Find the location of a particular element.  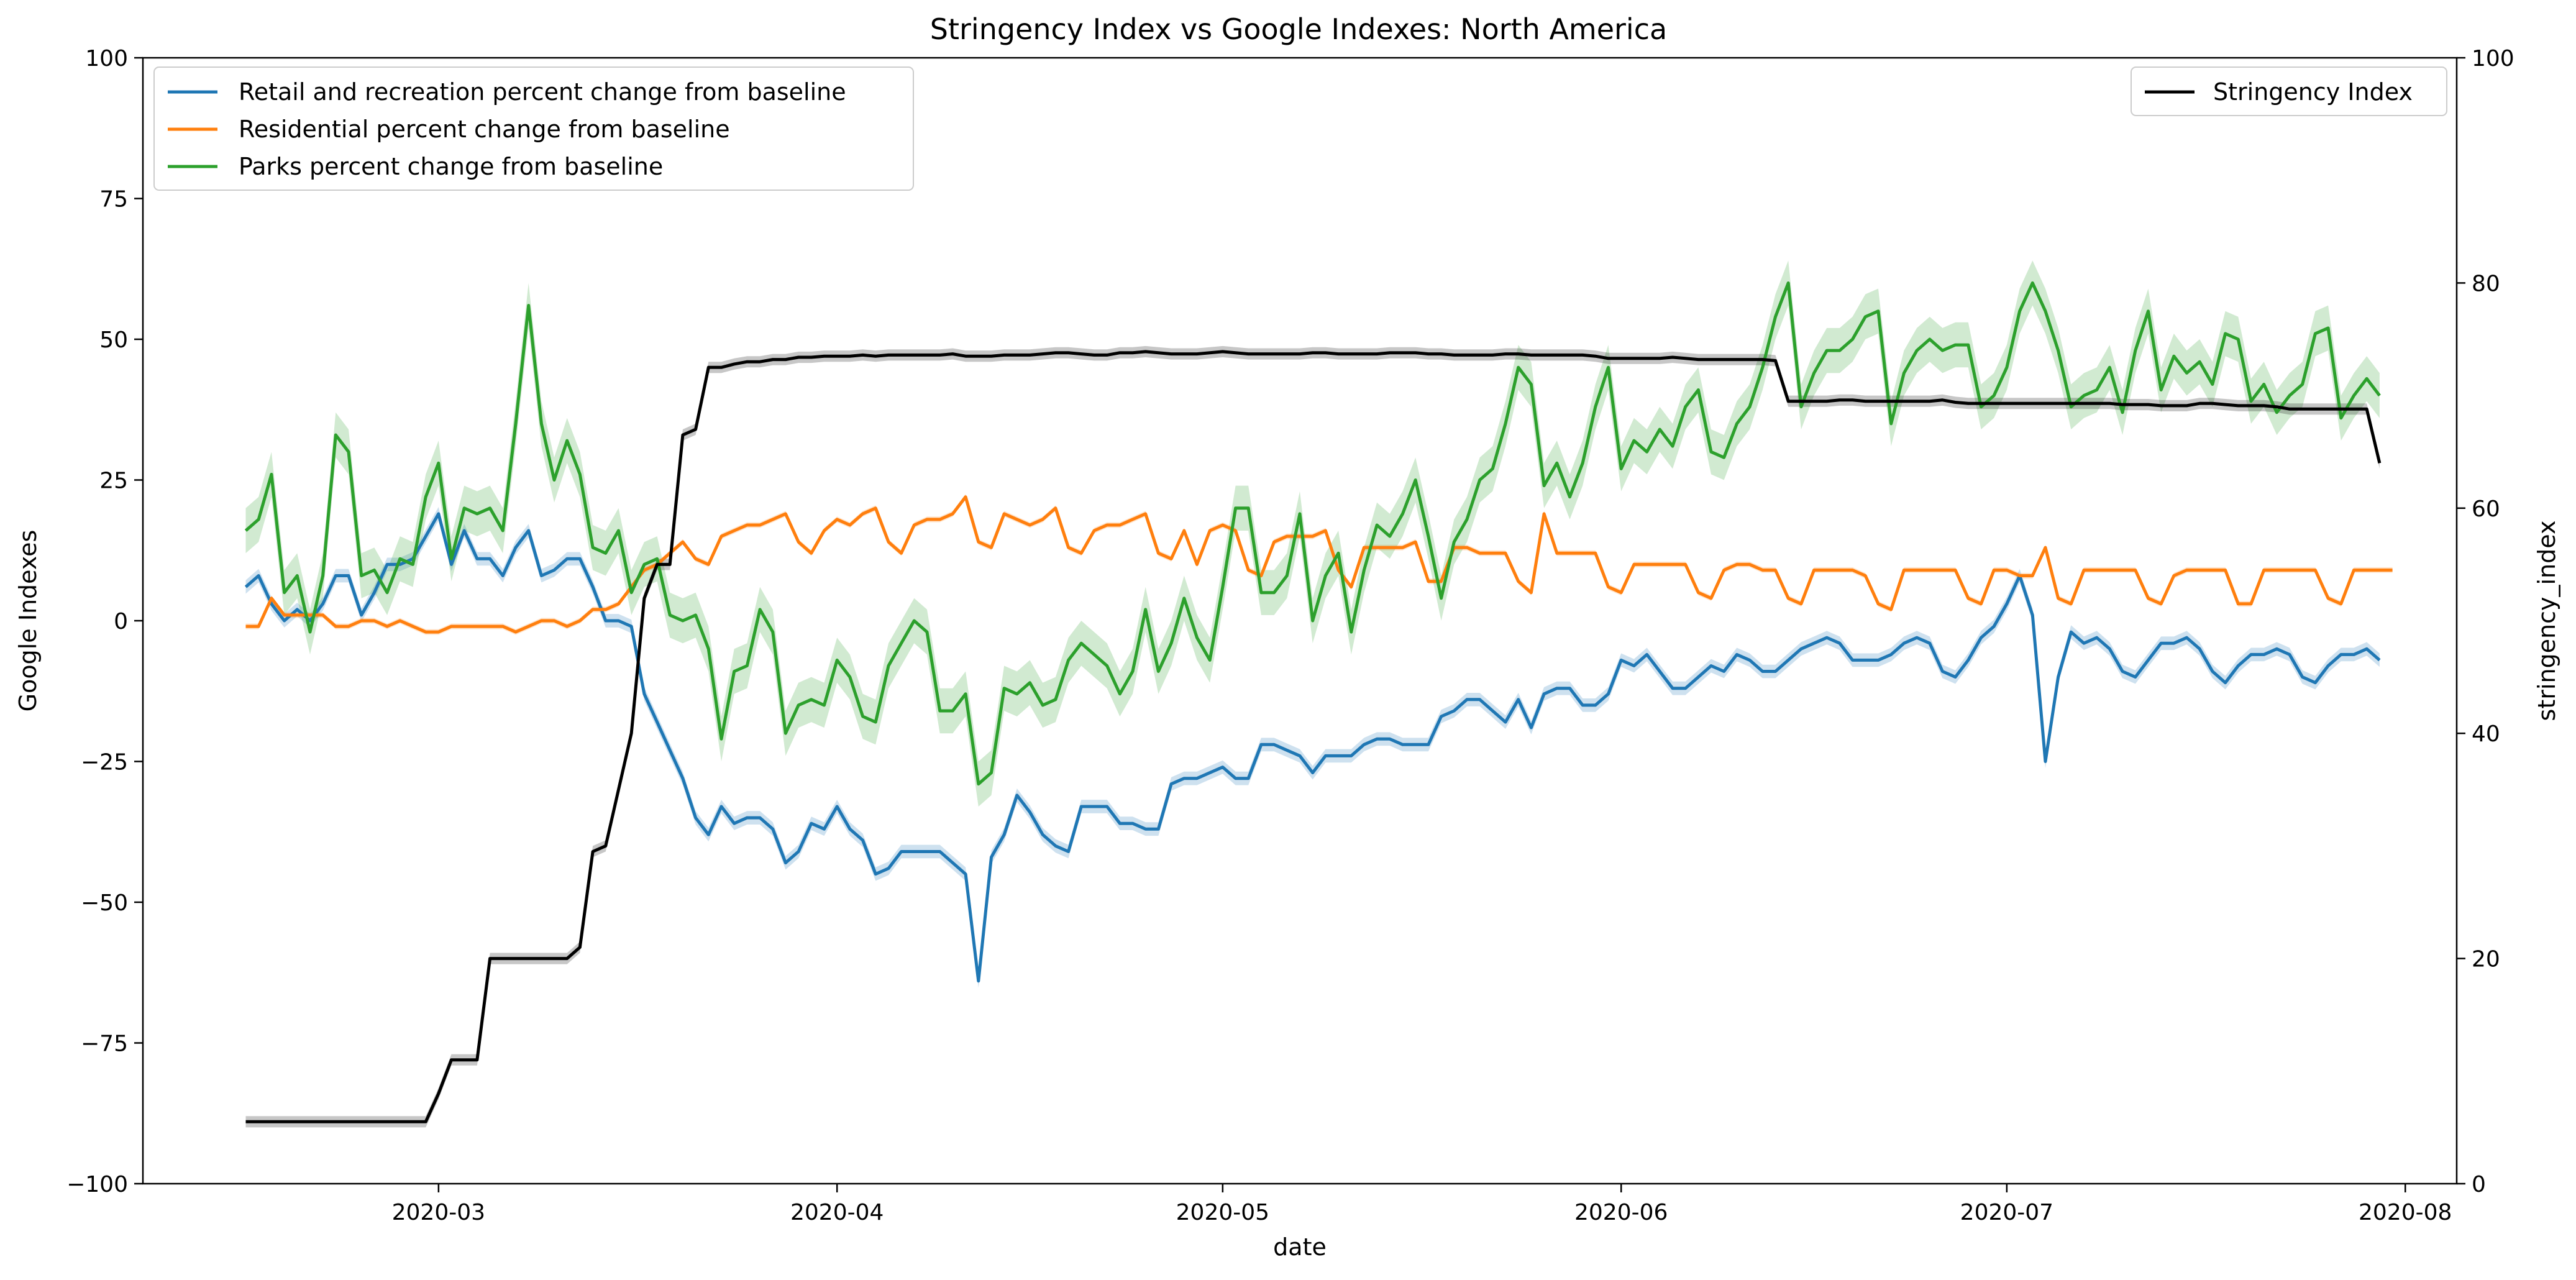

y2-tick-label: 60 is located at coordinates (2486, 509).